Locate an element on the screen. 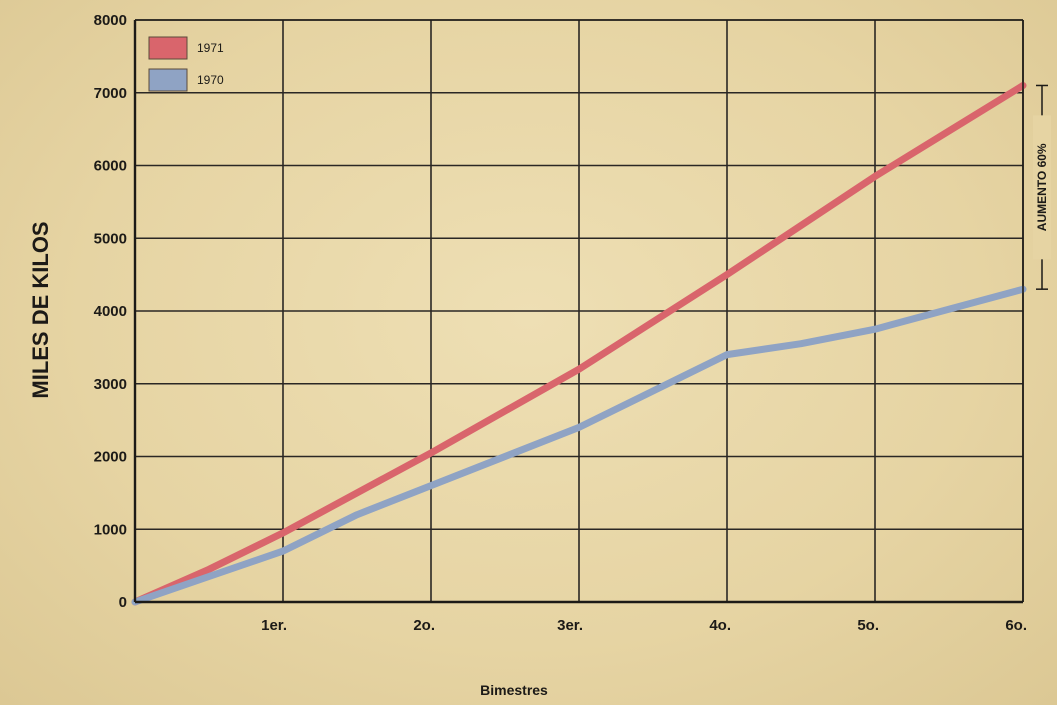 This screenshot has width=1057, height=705. legend-label-1970: 1970 is located at coordinates (210, 80).